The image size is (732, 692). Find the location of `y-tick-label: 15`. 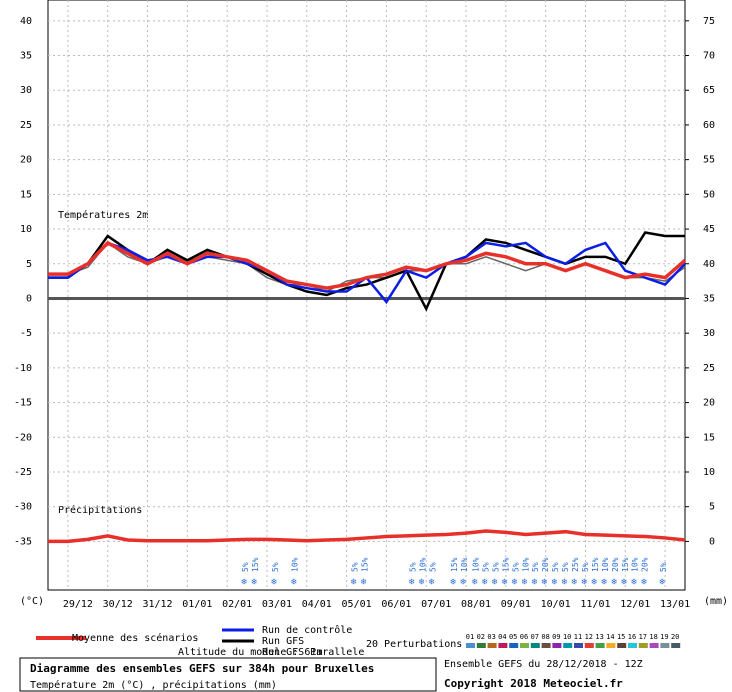

y-tick-label: 15 is located at coordinates (26, 194).